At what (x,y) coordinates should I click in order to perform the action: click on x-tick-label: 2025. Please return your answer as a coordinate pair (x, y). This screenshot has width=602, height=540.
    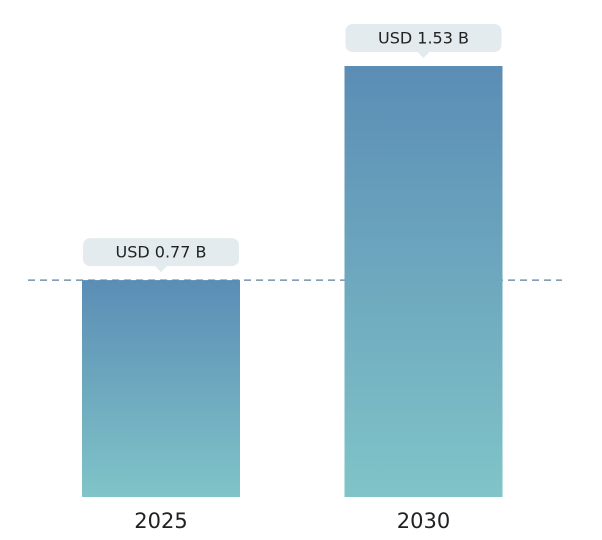
    Looking at the image, I should click on (160, 521).